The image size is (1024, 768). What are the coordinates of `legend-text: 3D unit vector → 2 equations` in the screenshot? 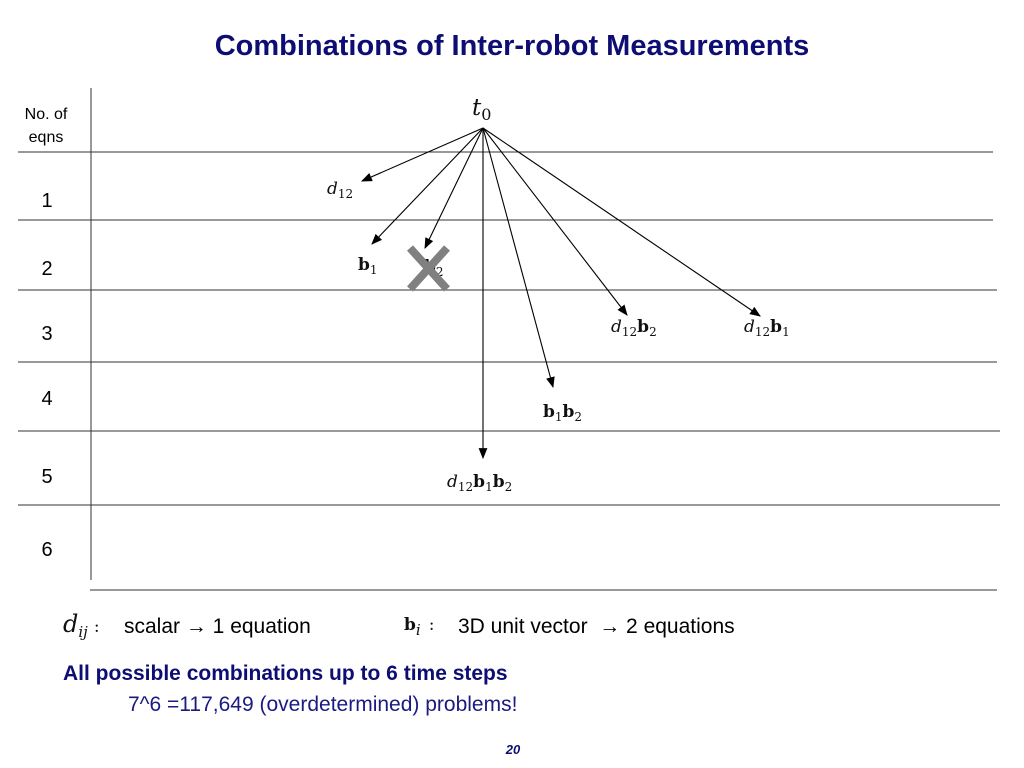 It's located at (596, 626).